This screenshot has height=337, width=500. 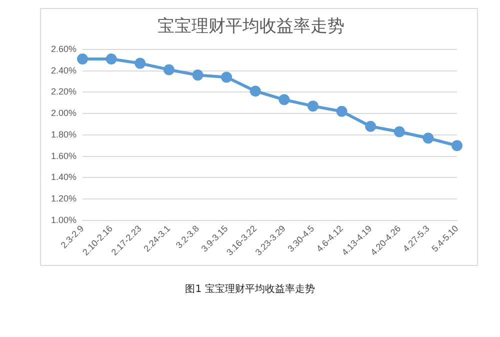 I want to click on chart-title: 宝宝理财平均收益率走势, so click(x=251, y=26).